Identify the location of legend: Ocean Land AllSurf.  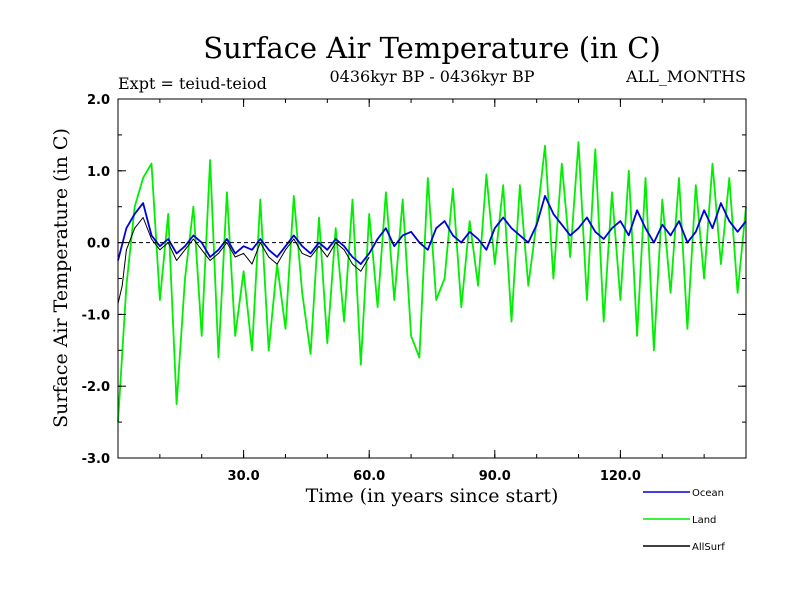
(684, 520).